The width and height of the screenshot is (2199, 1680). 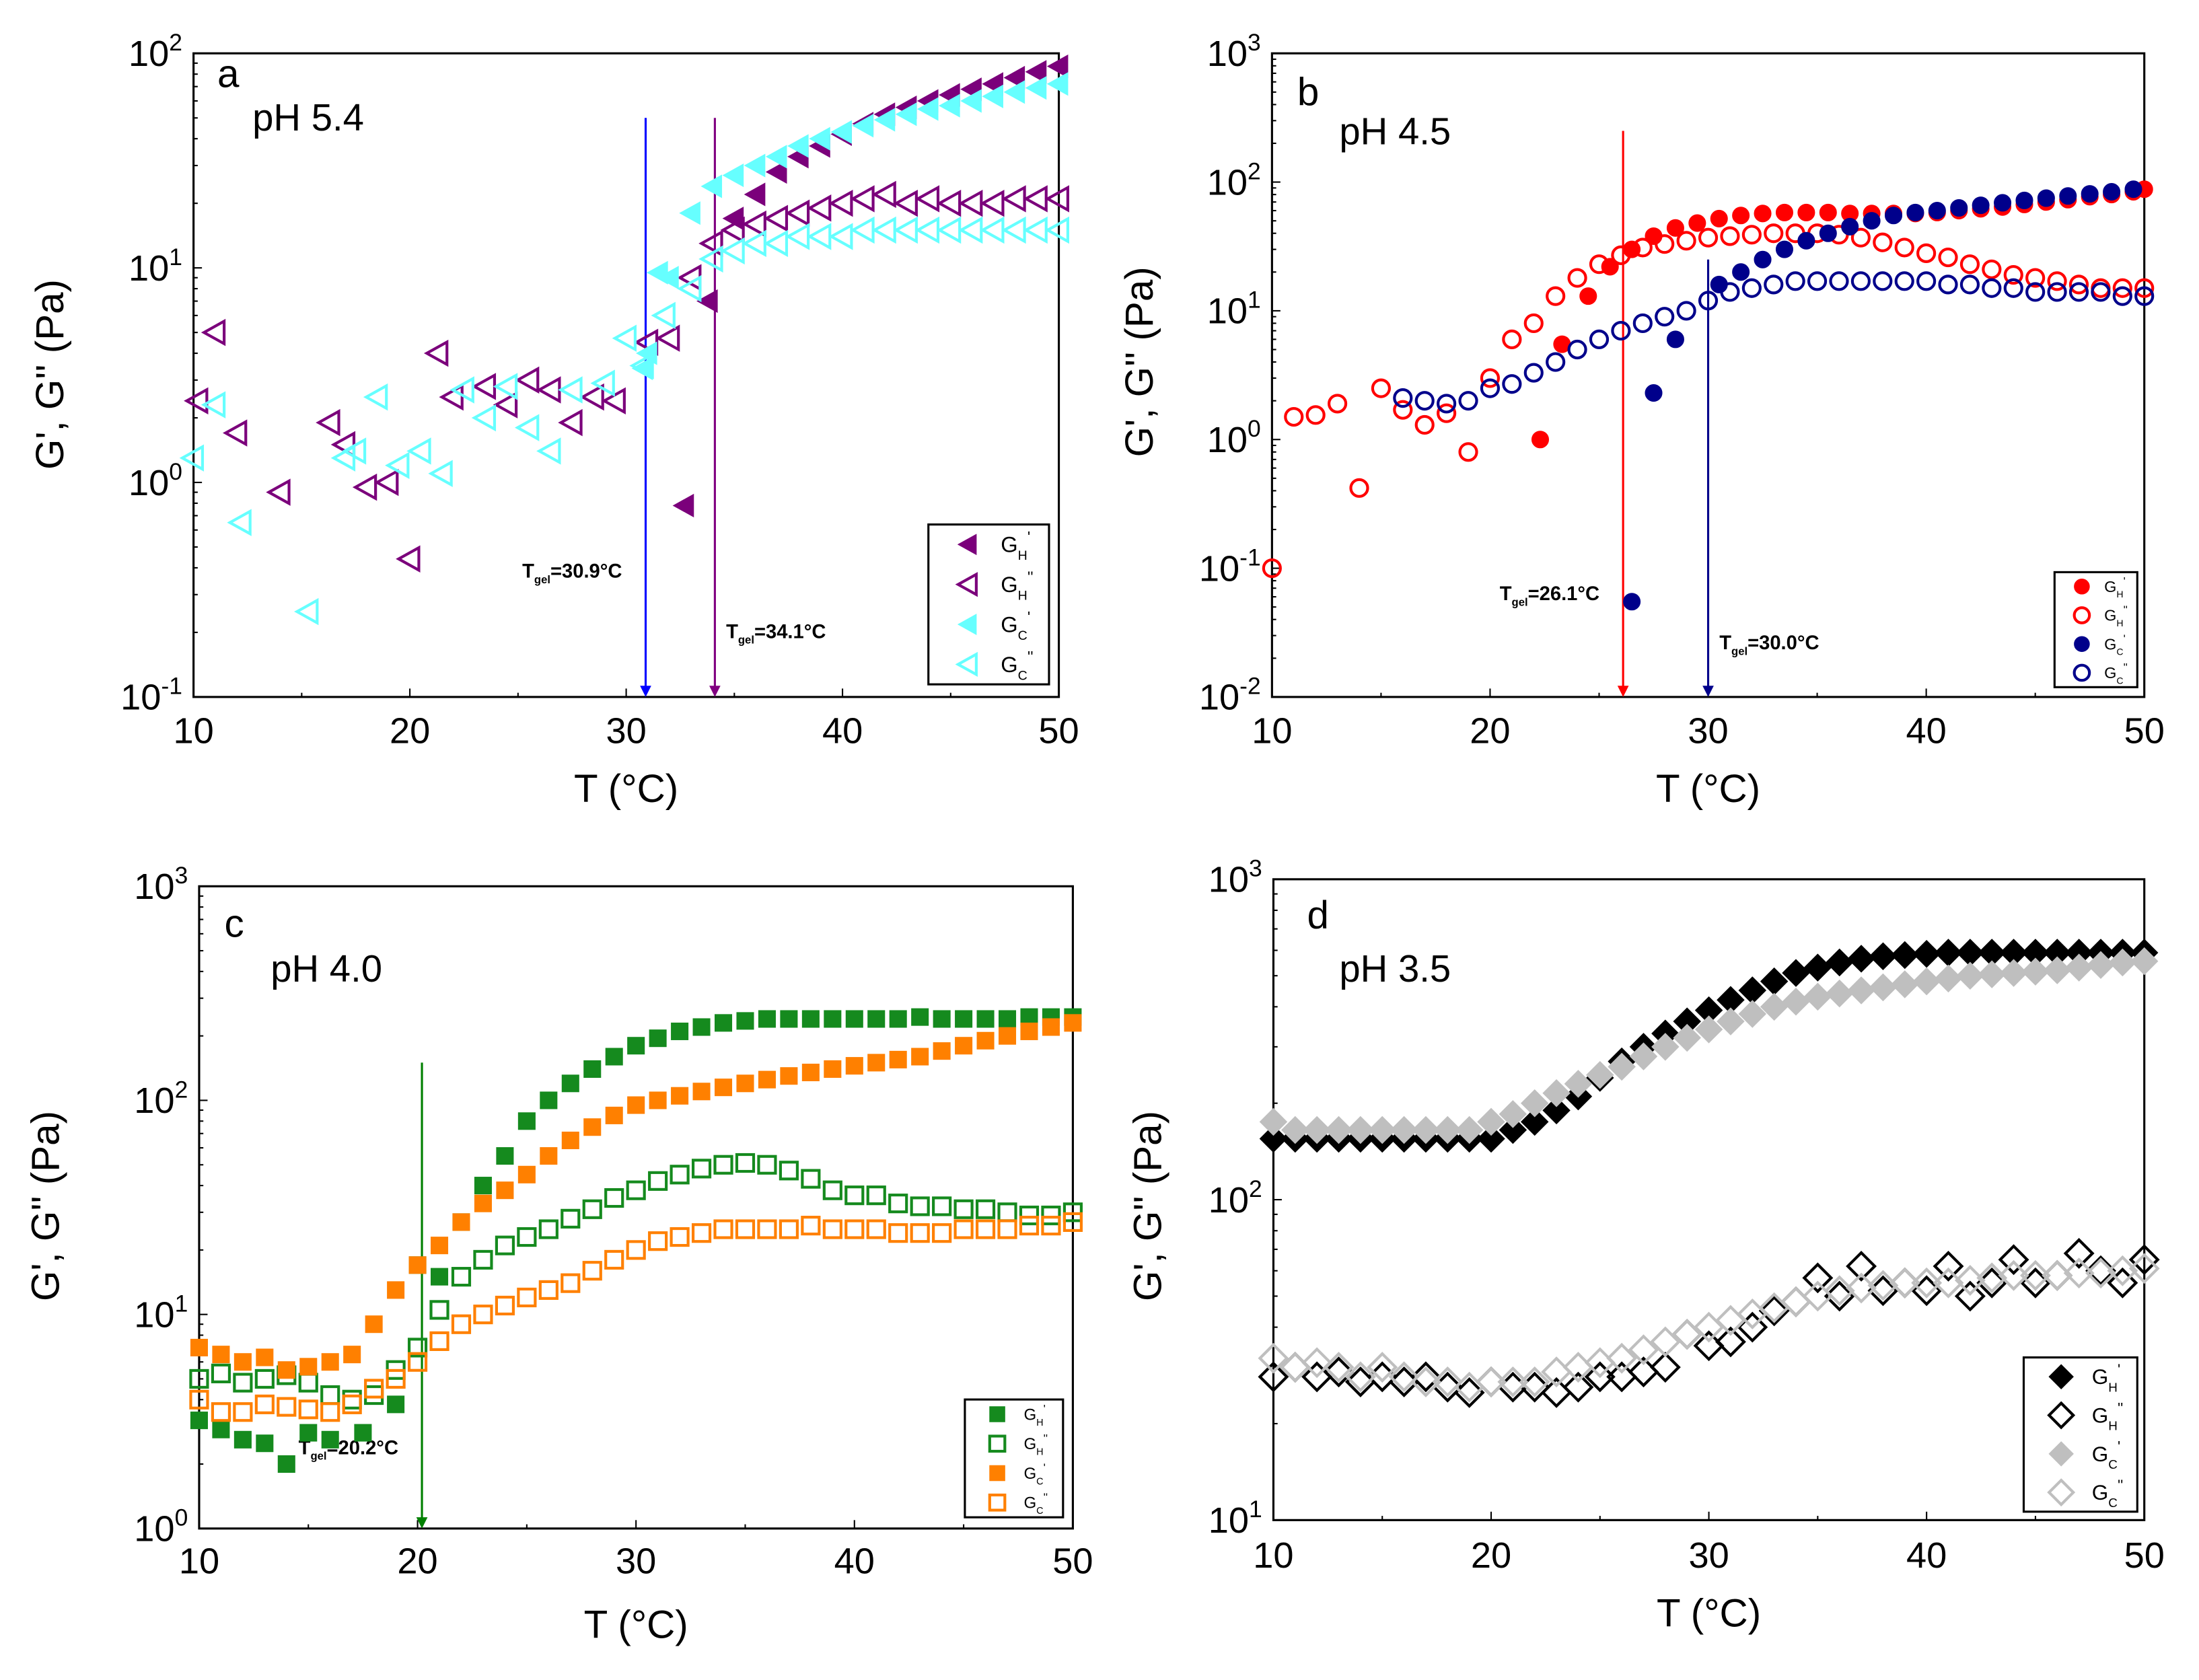 I want to click on legend-sup: '', so click(x=2126, y=668).